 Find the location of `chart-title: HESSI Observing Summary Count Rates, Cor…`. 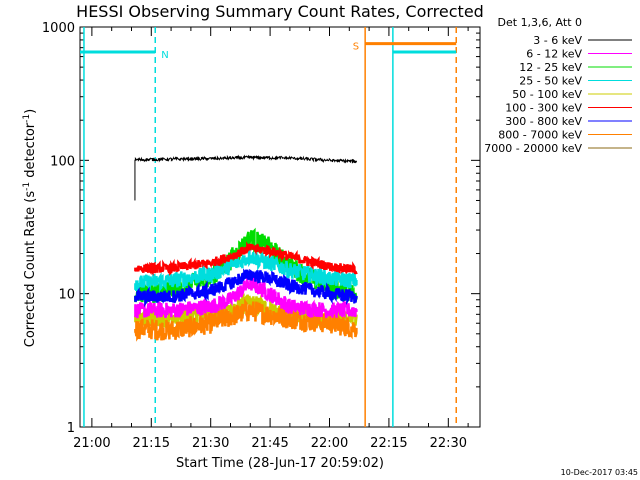

chart-title: HESSI Observing Summary Count Rates, Cor… is located at coordinates (280, 11).